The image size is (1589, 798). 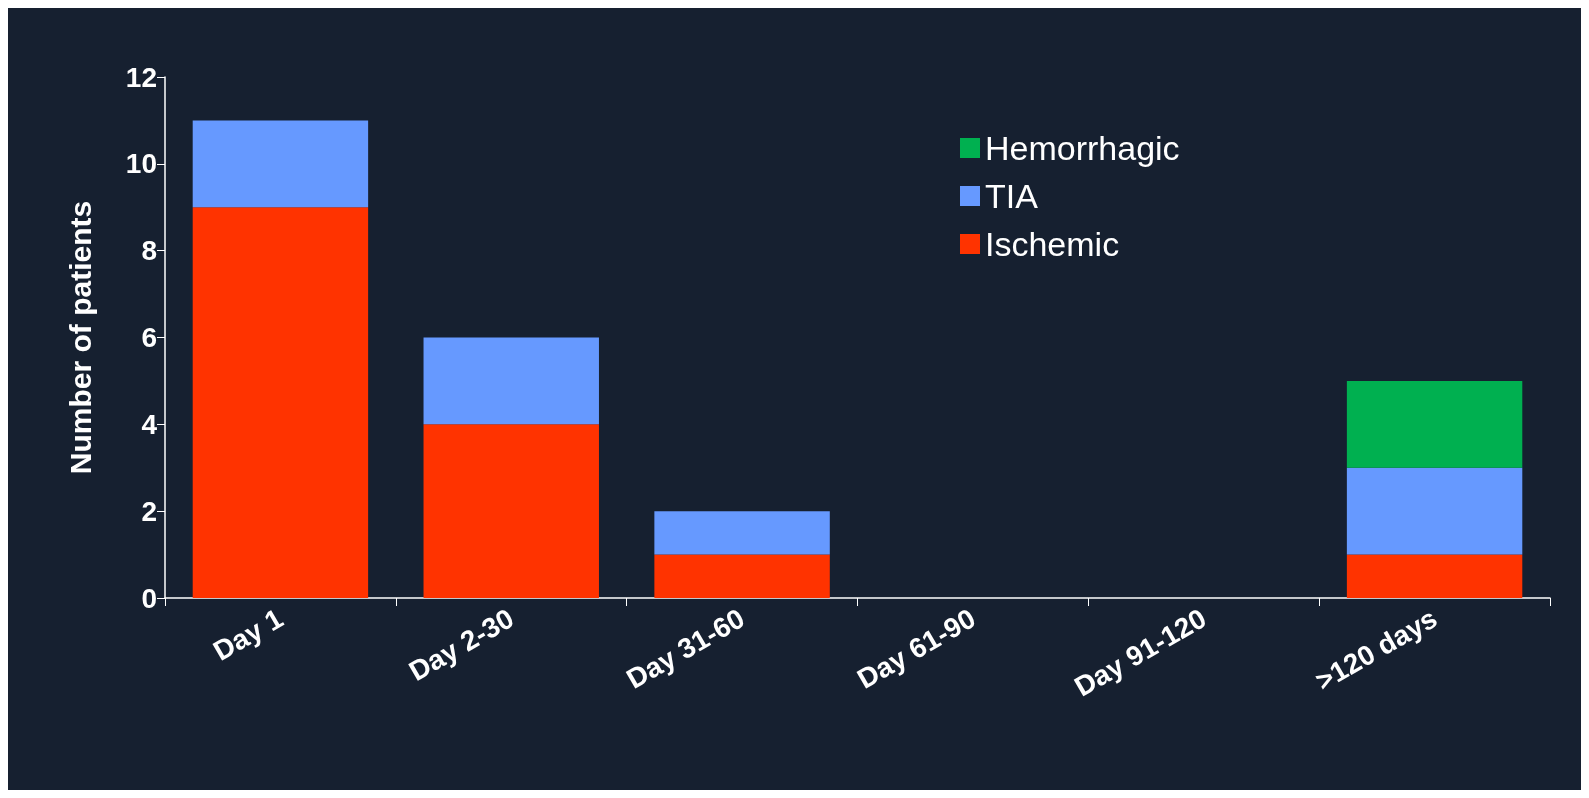 I want to click on y-tick-label: 8, so click(x=149, y=251).